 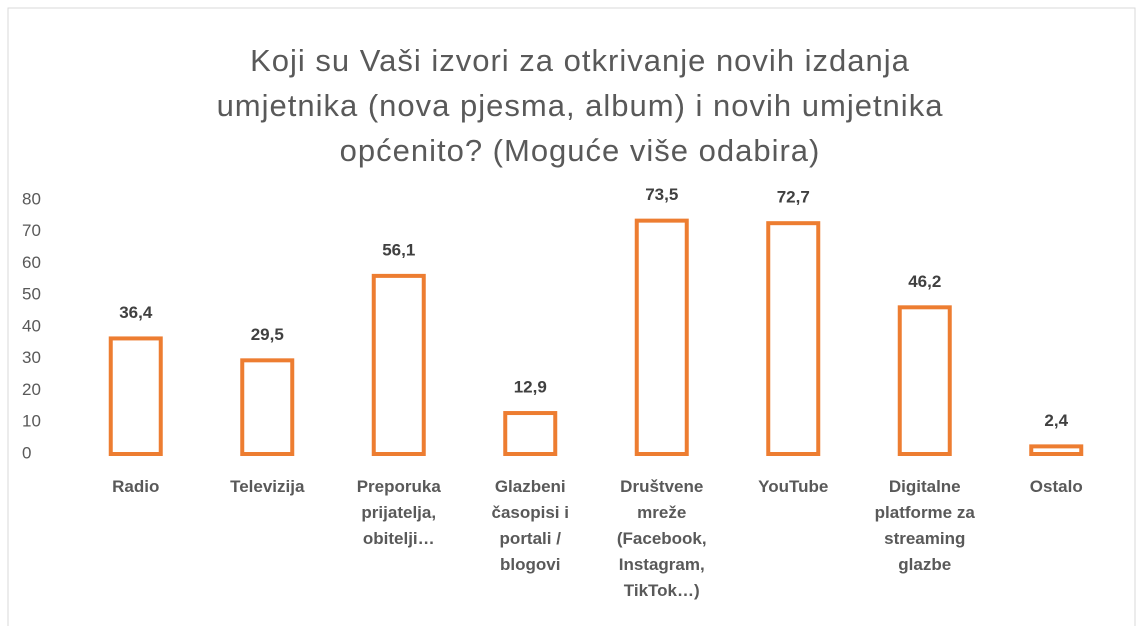 What do you see at coordinates (31, 325) in the screenshot?
I see `y-tick-label: 40` at bounding box center [31, 325].